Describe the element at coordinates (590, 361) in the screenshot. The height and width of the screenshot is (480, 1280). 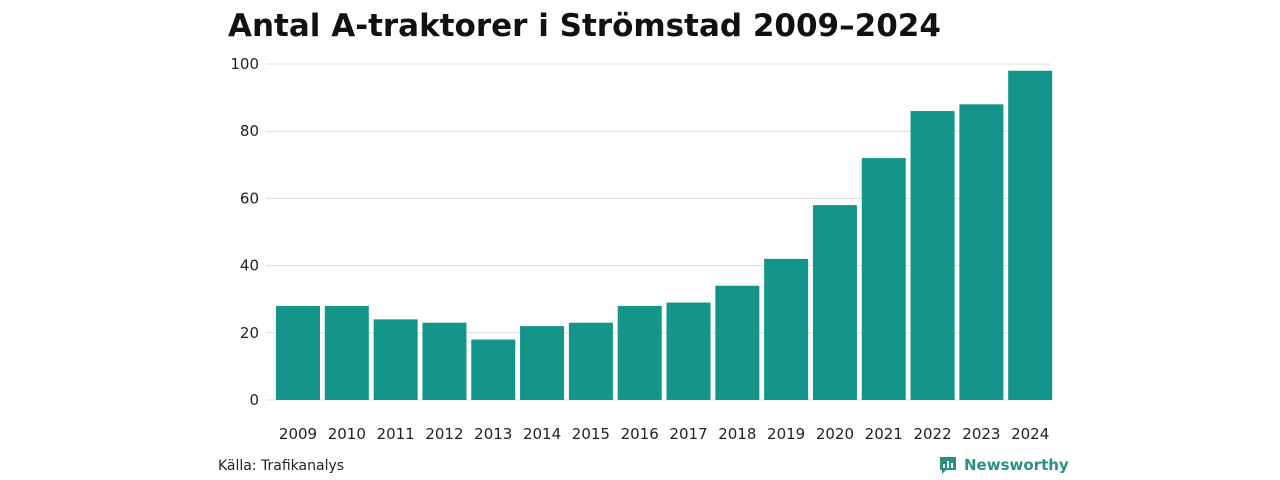
I see `bar-2015` at that location.